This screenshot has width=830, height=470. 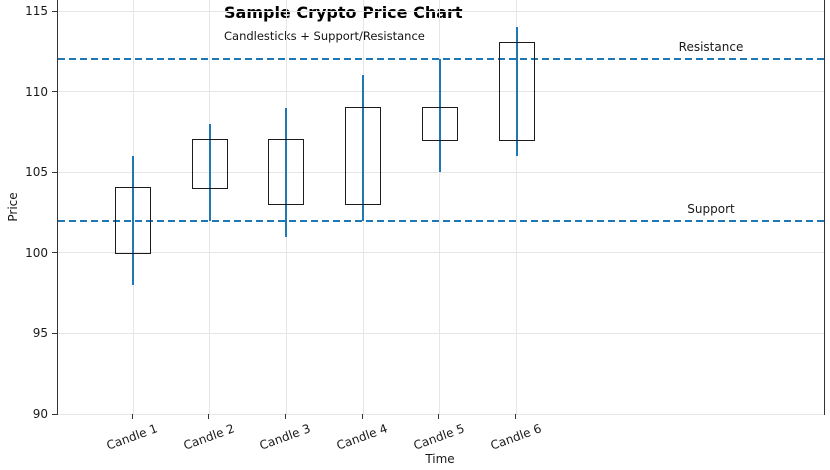 What do you see at coordinates (36, 252) in the screenshot?
I see `y-tick-label: 100` at bounding box center [36, 252].